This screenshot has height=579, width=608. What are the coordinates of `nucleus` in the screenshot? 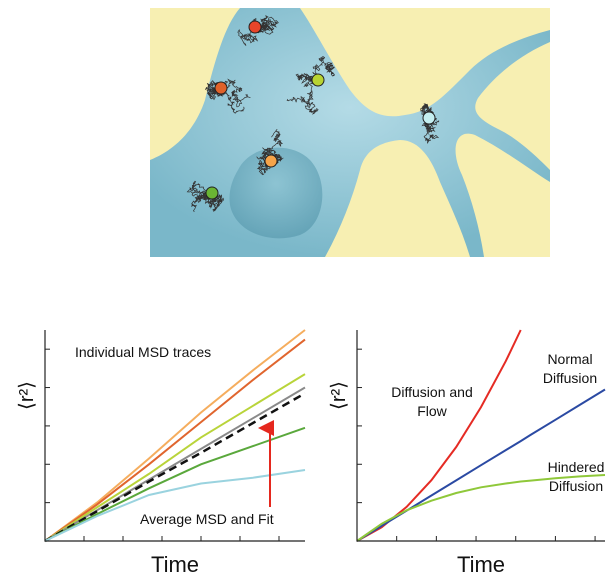 It's located at (276, 193).